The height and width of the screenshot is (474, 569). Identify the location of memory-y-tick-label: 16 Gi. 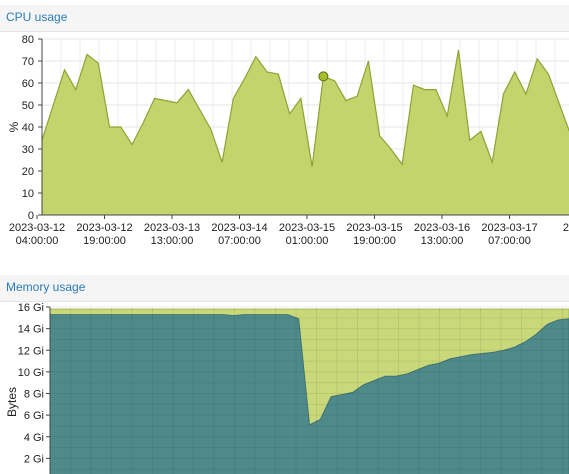
(31, 308).